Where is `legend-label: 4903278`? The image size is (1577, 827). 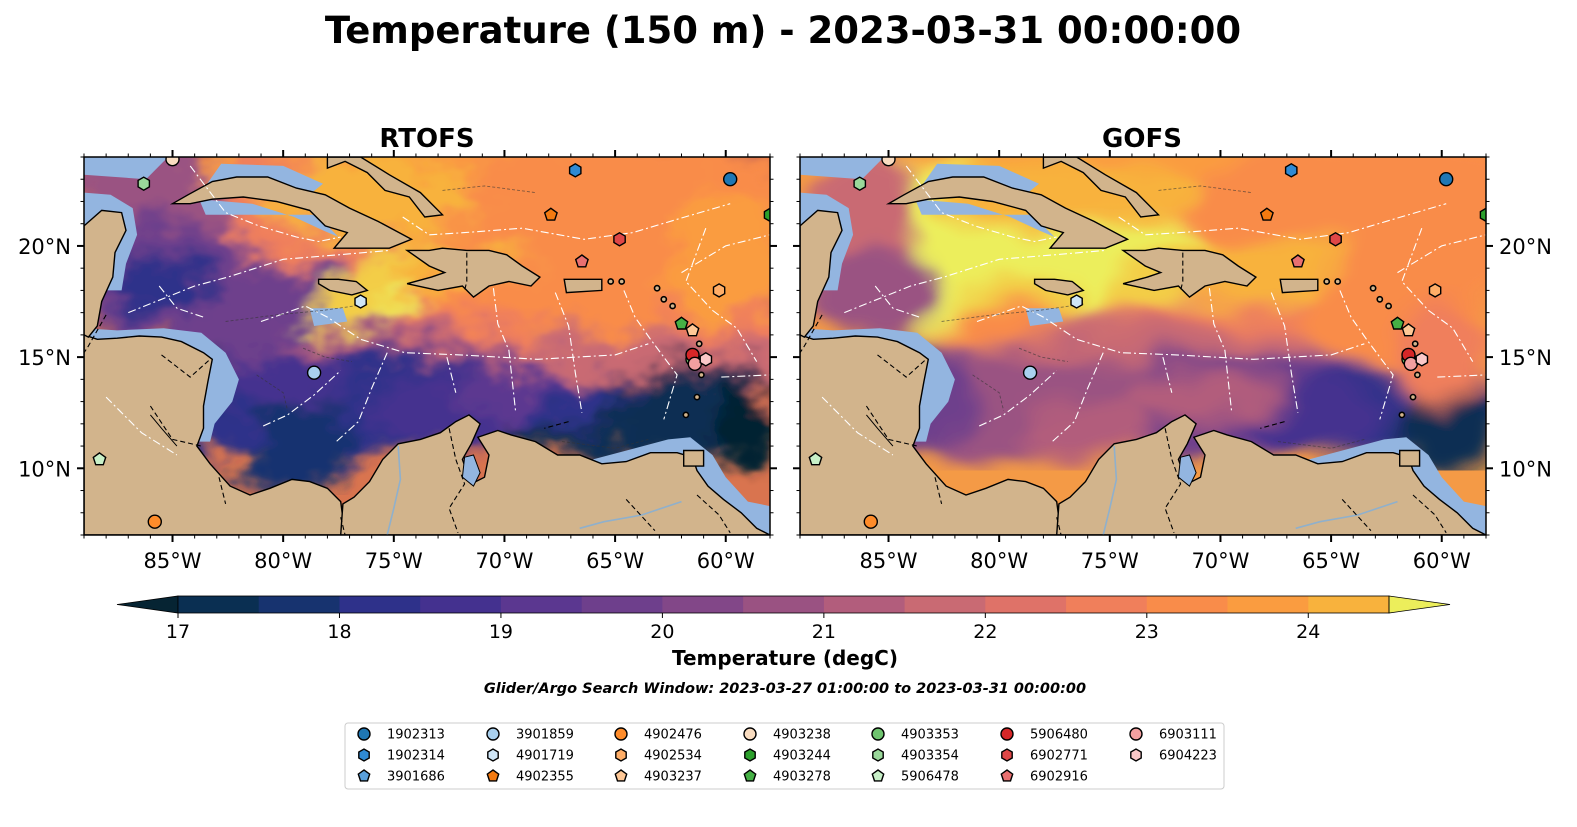
legend-label: 4903278 is located at coordinates (802, 777).